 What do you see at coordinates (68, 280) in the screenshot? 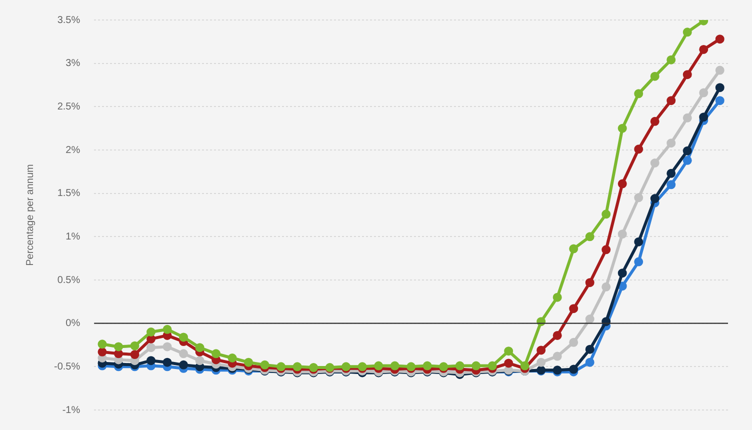
I see `y-tick-label: 0.5%` at bounding box center [68, 280].